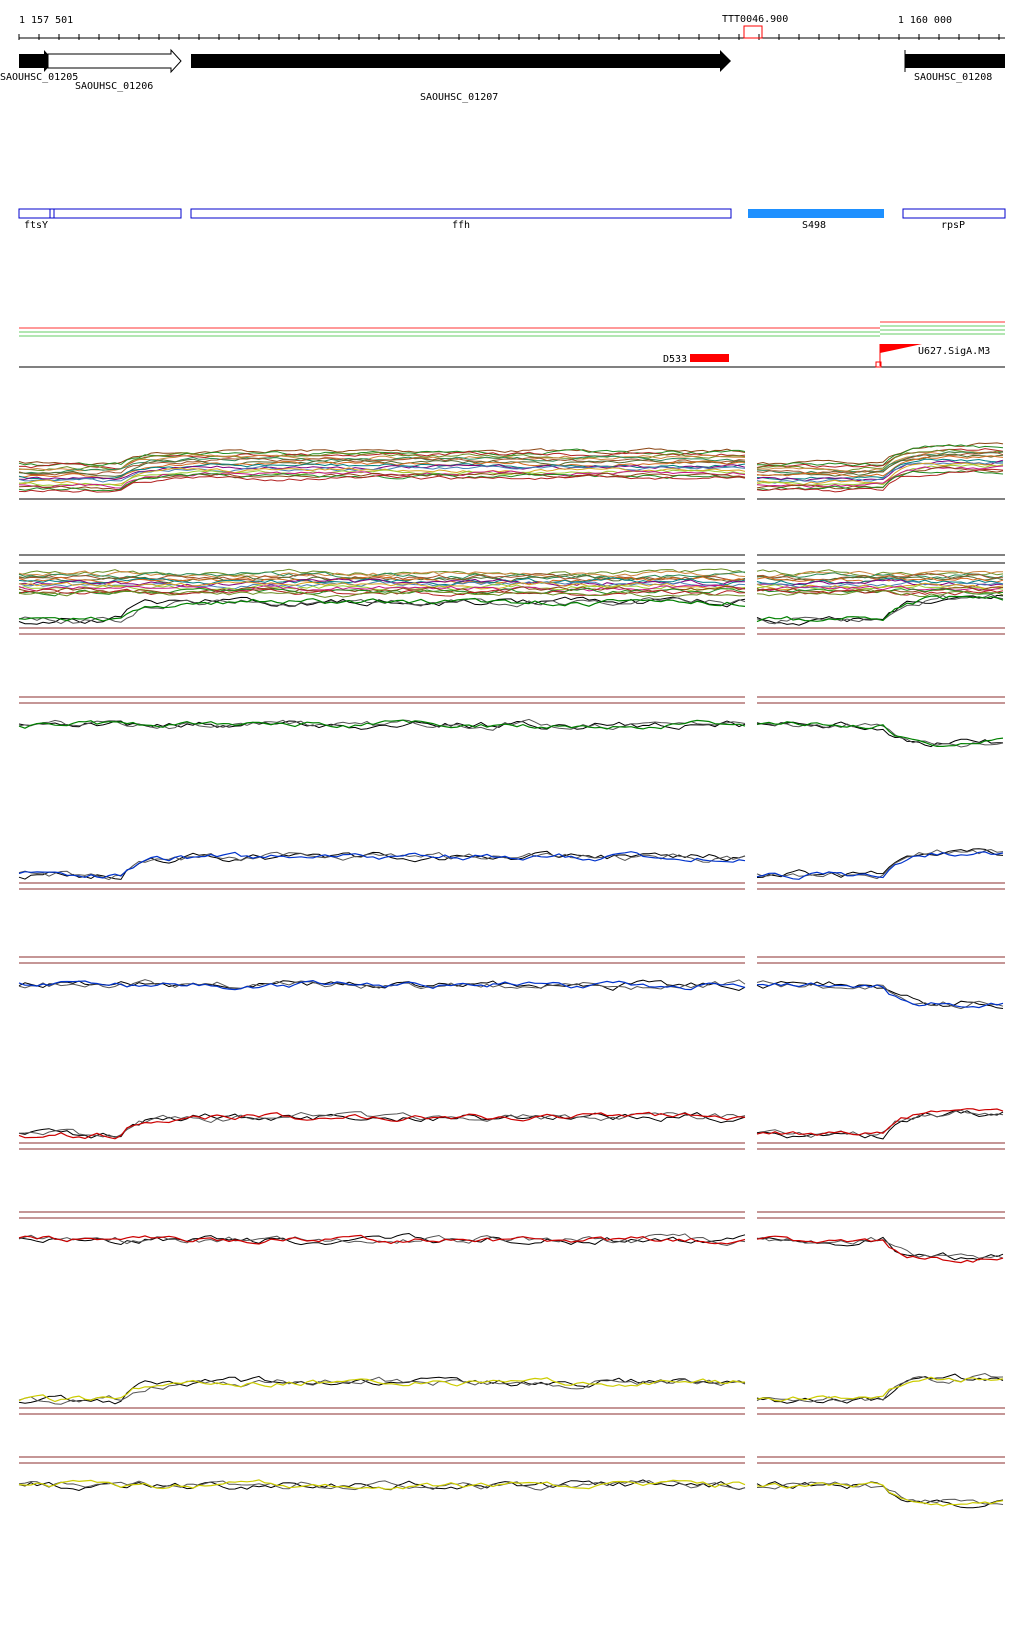 The width and height of the screenshot is (1024, 1640). I want to click on feature-label-d533: D533, so click(675, 359).